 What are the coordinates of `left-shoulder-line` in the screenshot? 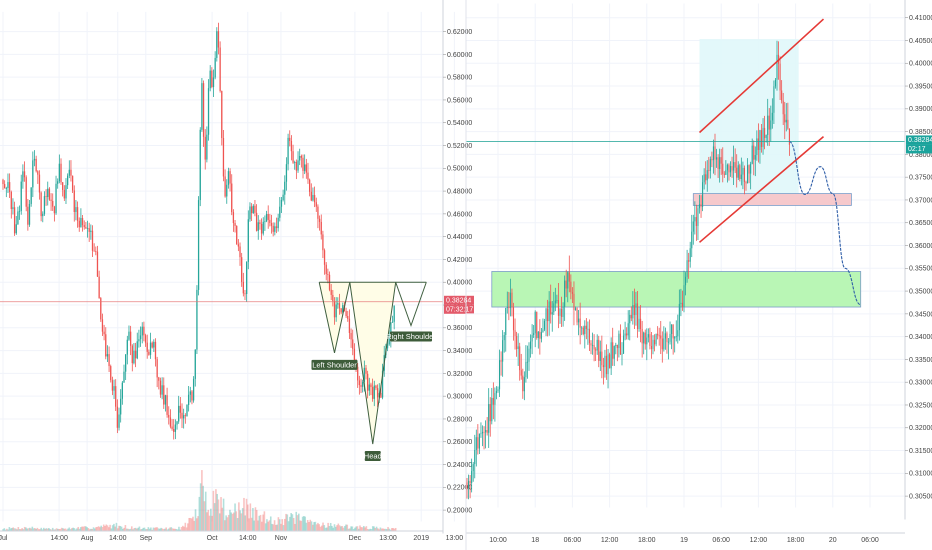 It's located at (334, 317).